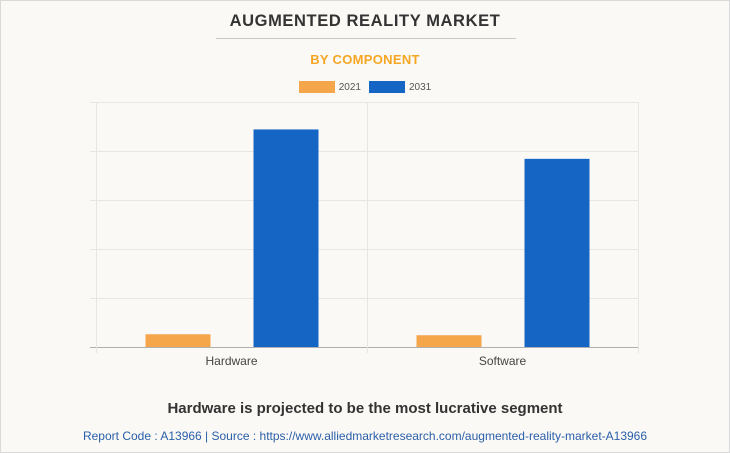 The height and width of the screenshot is (453, 730). I want to click on bar-software-2031, so click(557, 252).